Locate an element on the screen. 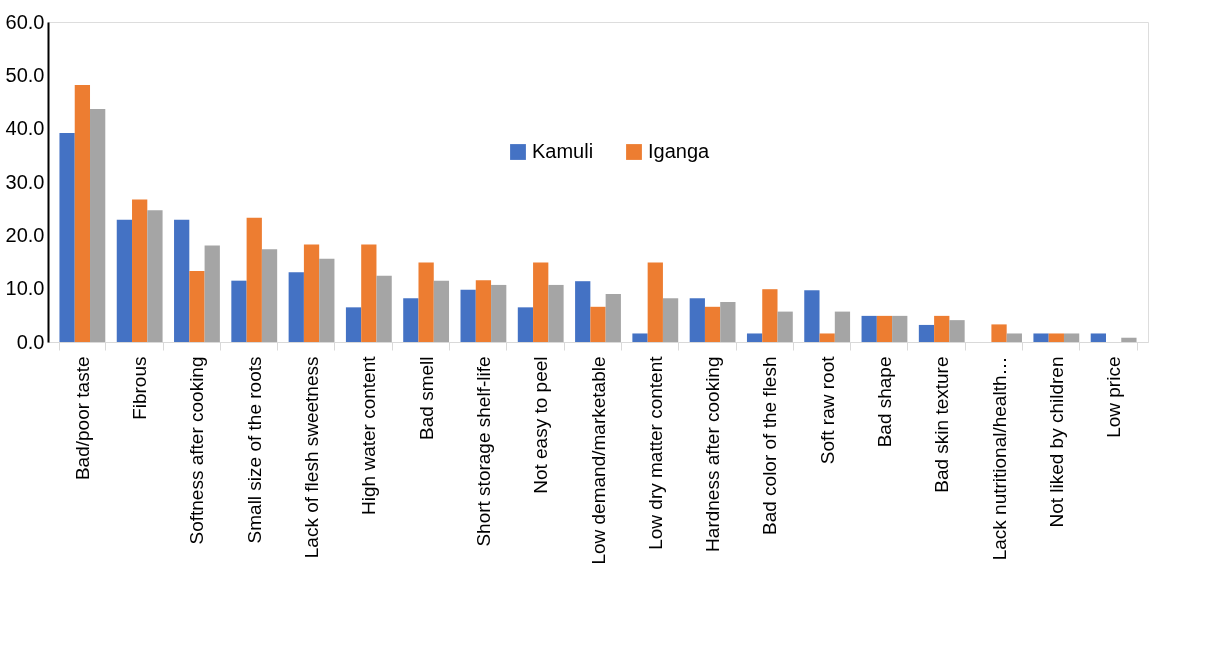 Image resolution: width=1208 pixels, height=670 pixels. y-tick-label: 50.0 is located at coordinates (25, 74).